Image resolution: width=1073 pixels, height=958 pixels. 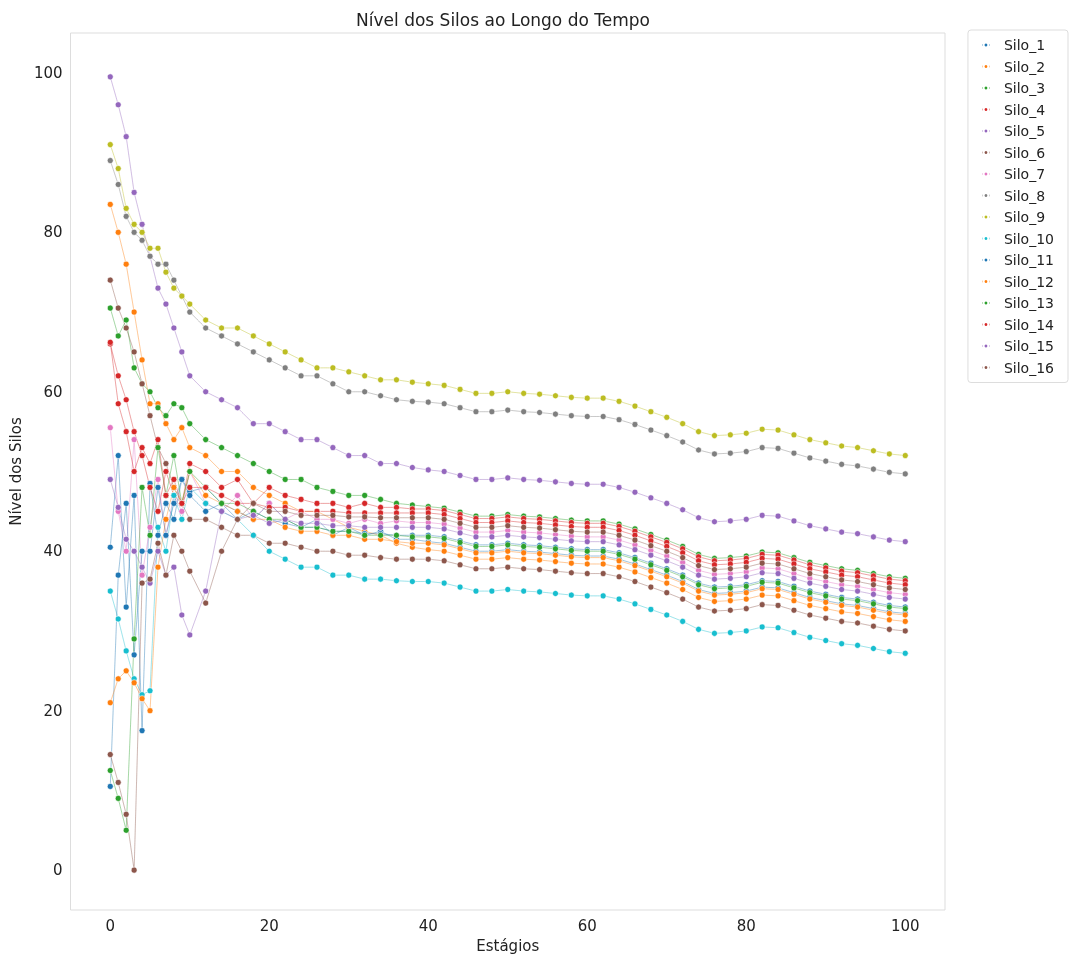 I want to click on x-tick-label: 0, so click(x=110, y=925).